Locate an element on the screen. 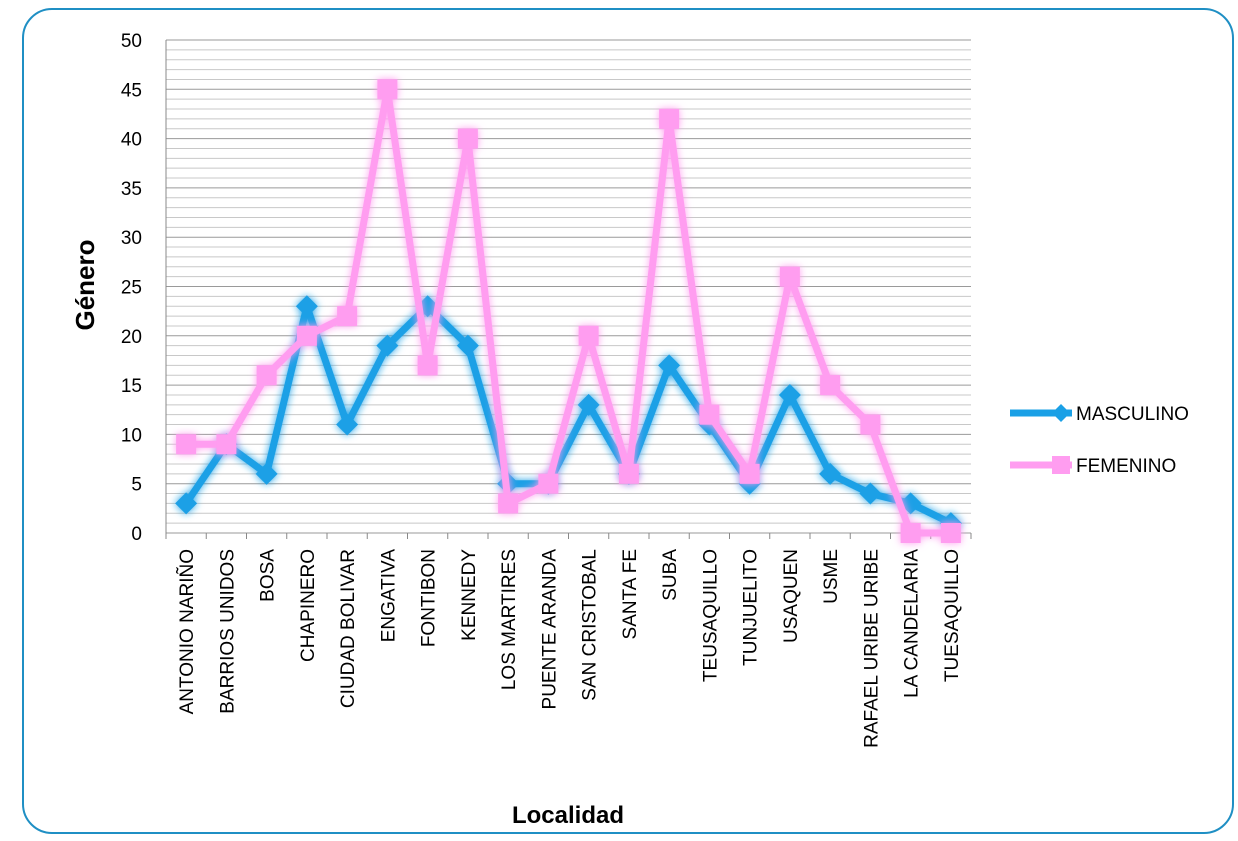  y-tick-label: 35 is located at coordinates (131, 189).